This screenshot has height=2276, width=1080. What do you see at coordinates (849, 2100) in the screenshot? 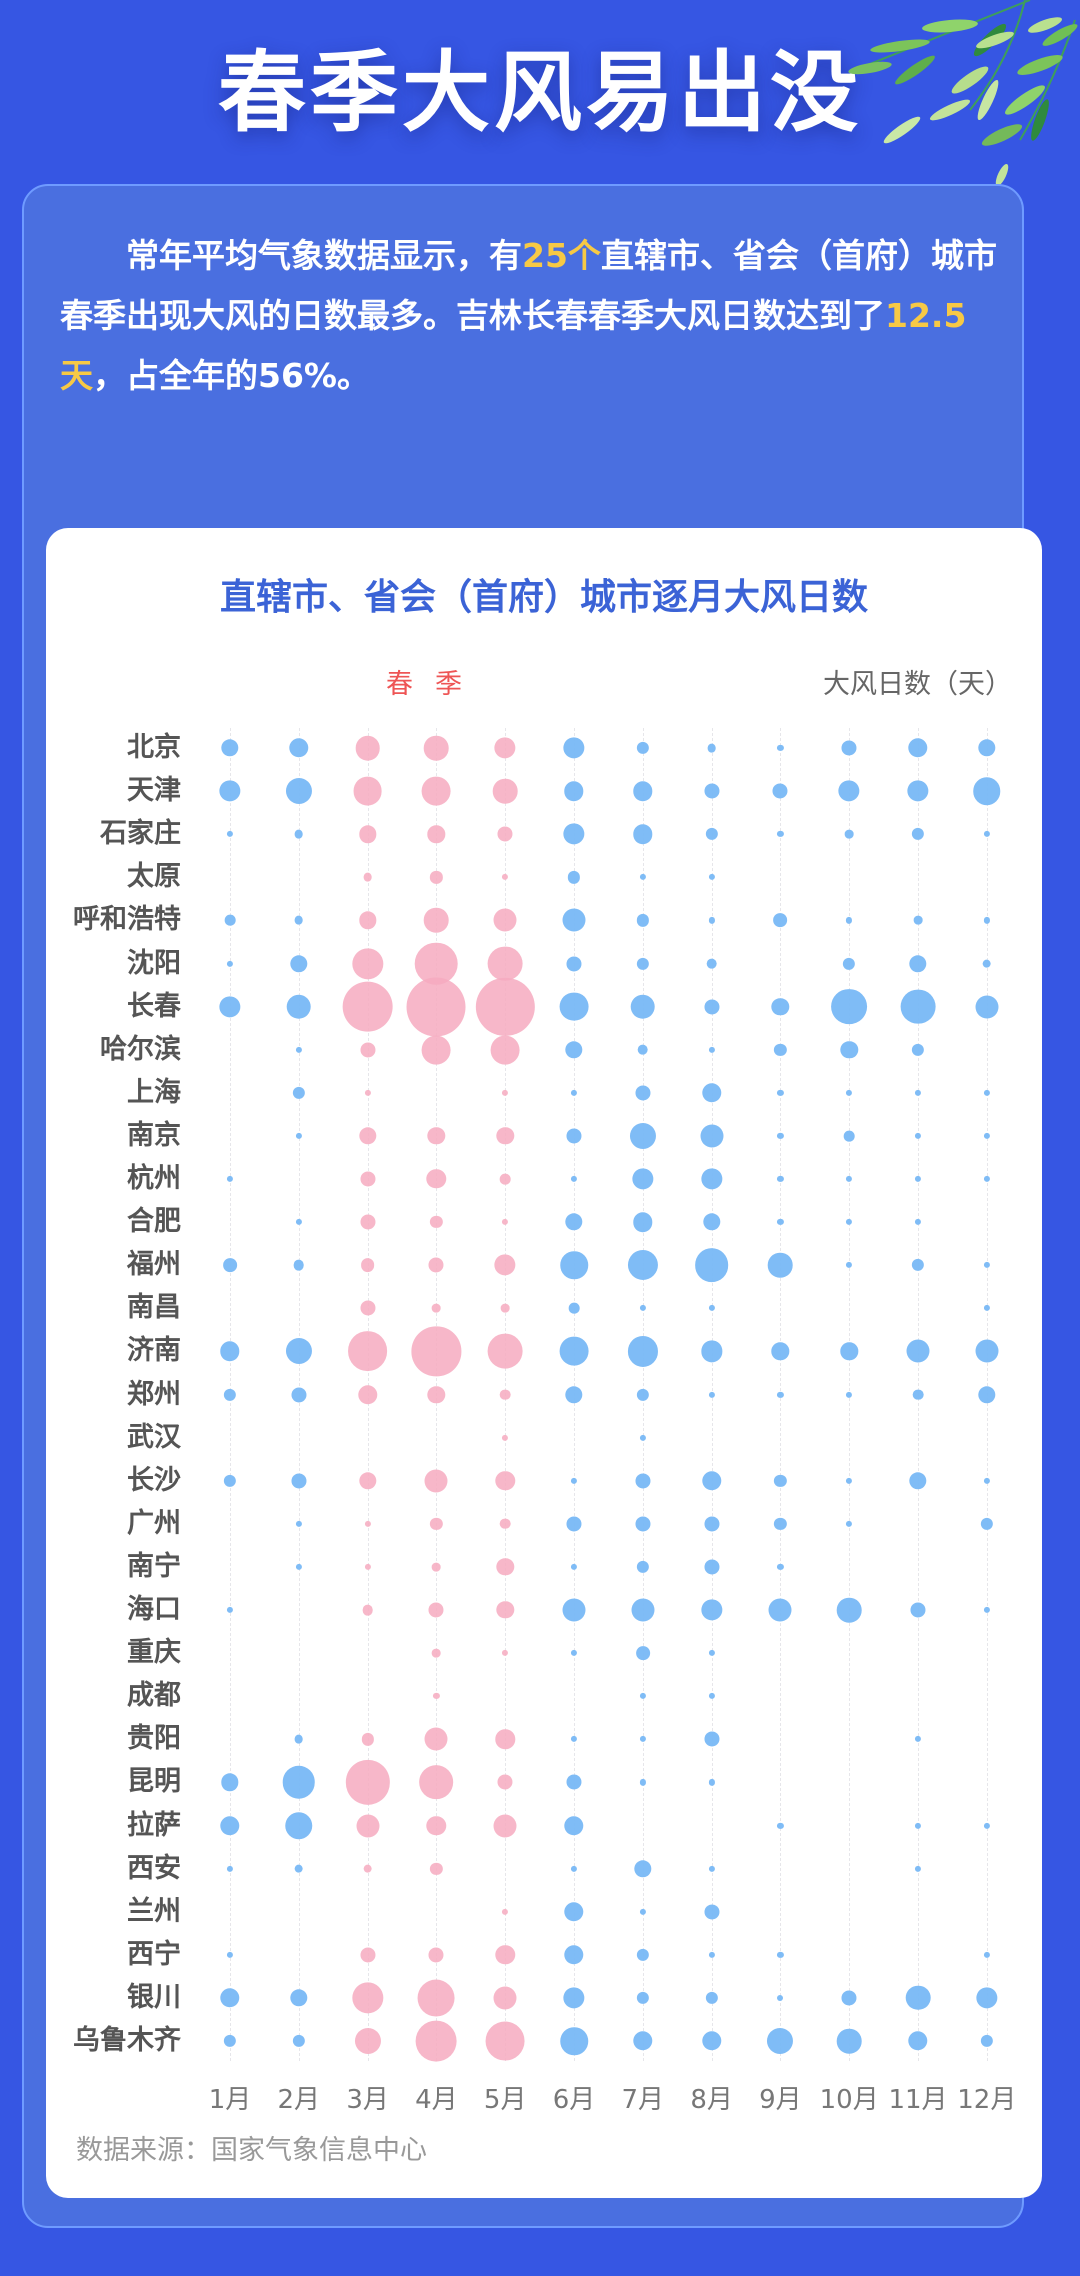
I see `month-label: 10月` at bounding box center [849, 2100].